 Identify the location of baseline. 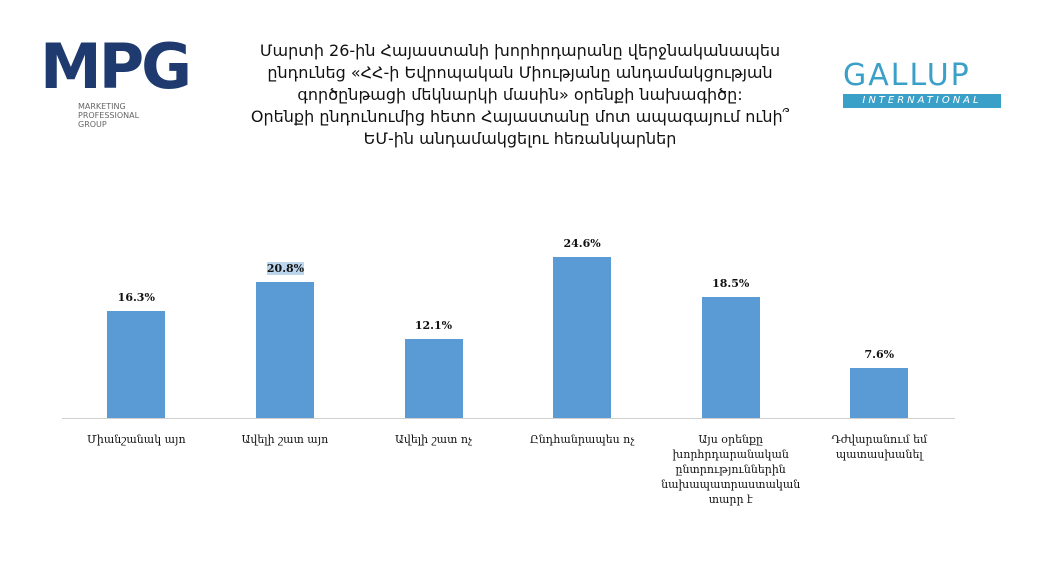
(508, 418).